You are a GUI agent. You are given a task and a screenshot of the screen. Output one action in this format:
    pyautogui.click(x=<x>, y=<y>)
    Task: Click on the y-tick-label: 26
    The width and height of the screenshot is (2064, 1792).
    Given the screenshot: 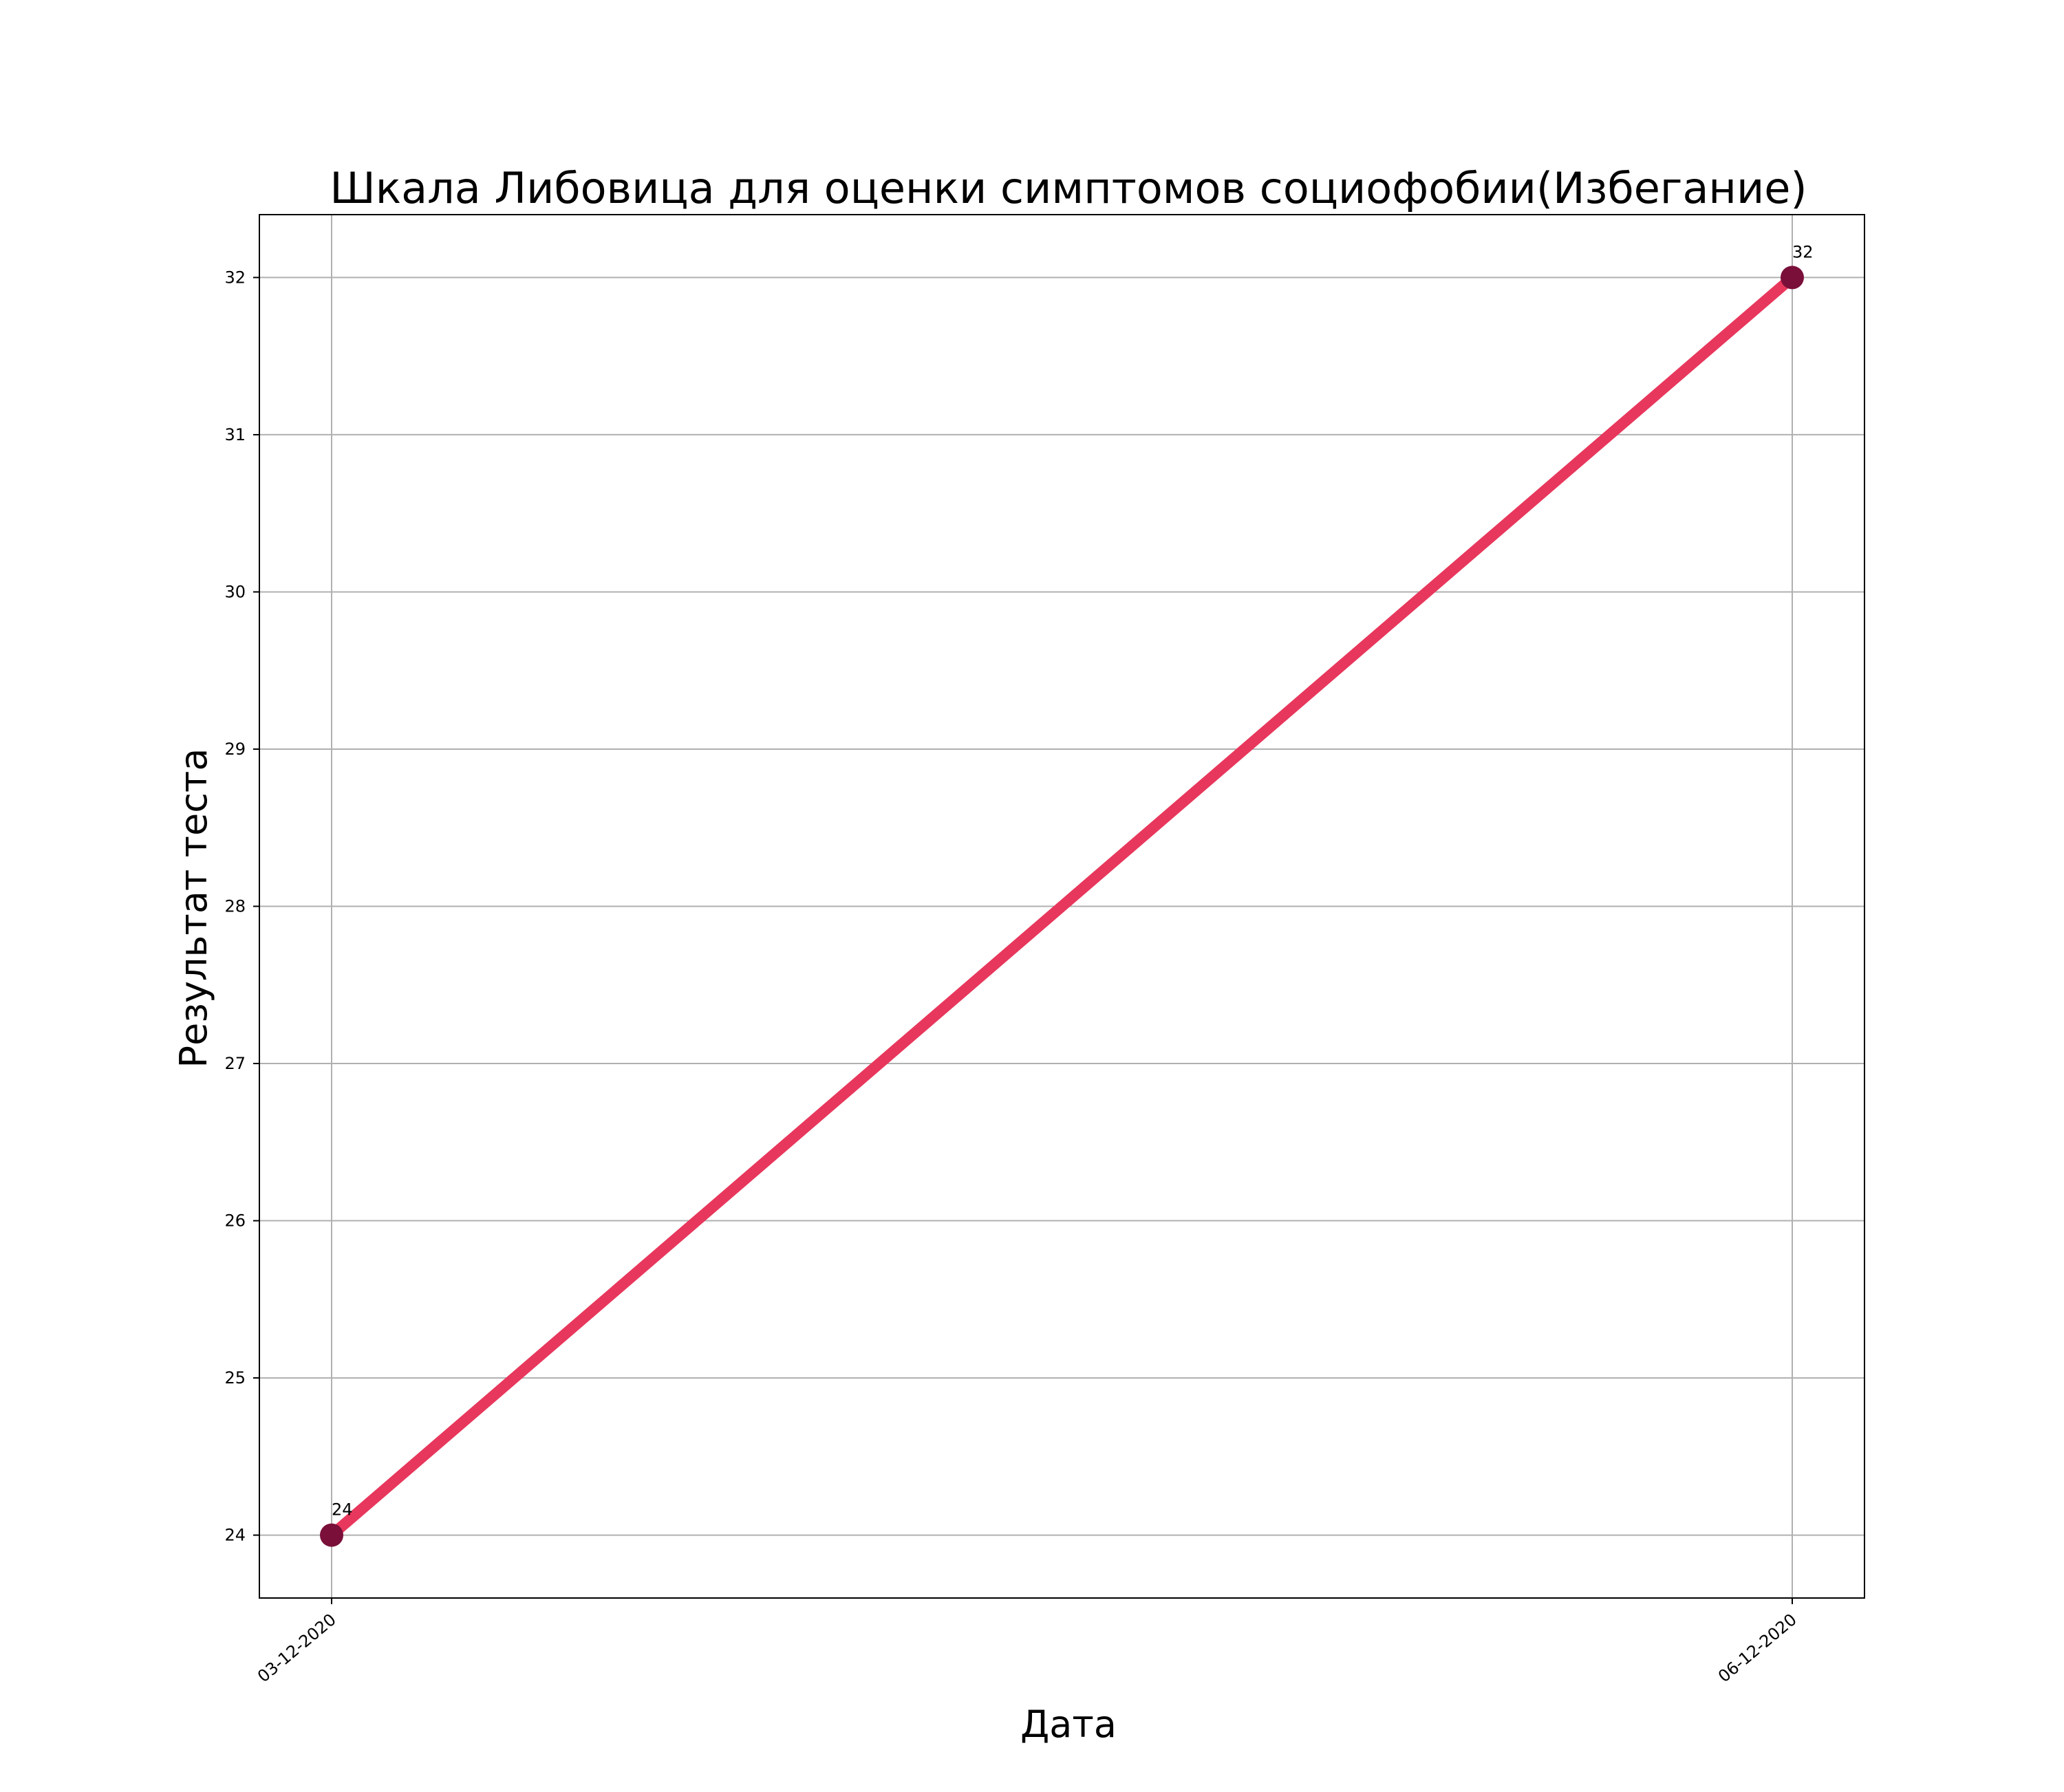 What is the action you would take?
    pyautogui.click(x=235, y=1221)
    